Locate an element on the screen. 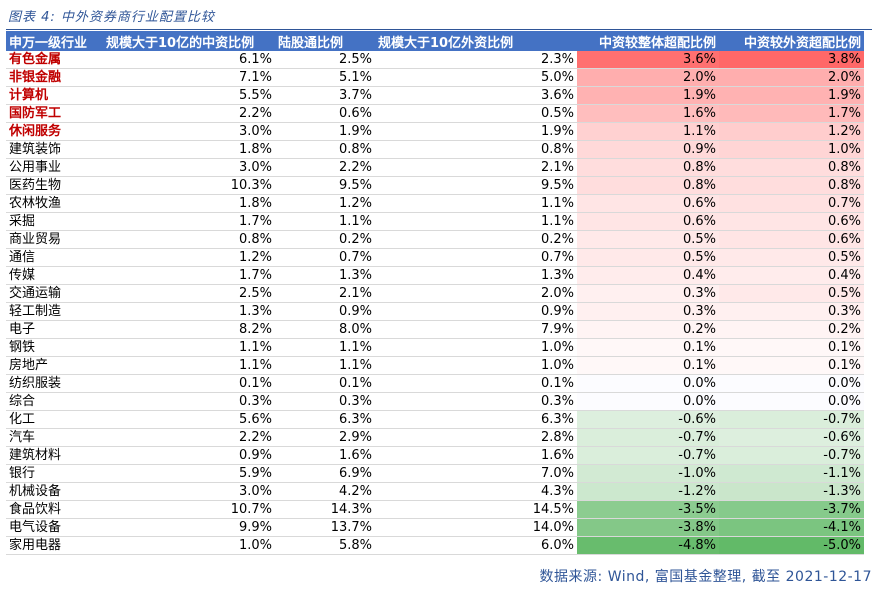 The width and height of the screenshot is (880, 593). foreign-ratio-cell: 14.0% is located at coordinates (476, 527).